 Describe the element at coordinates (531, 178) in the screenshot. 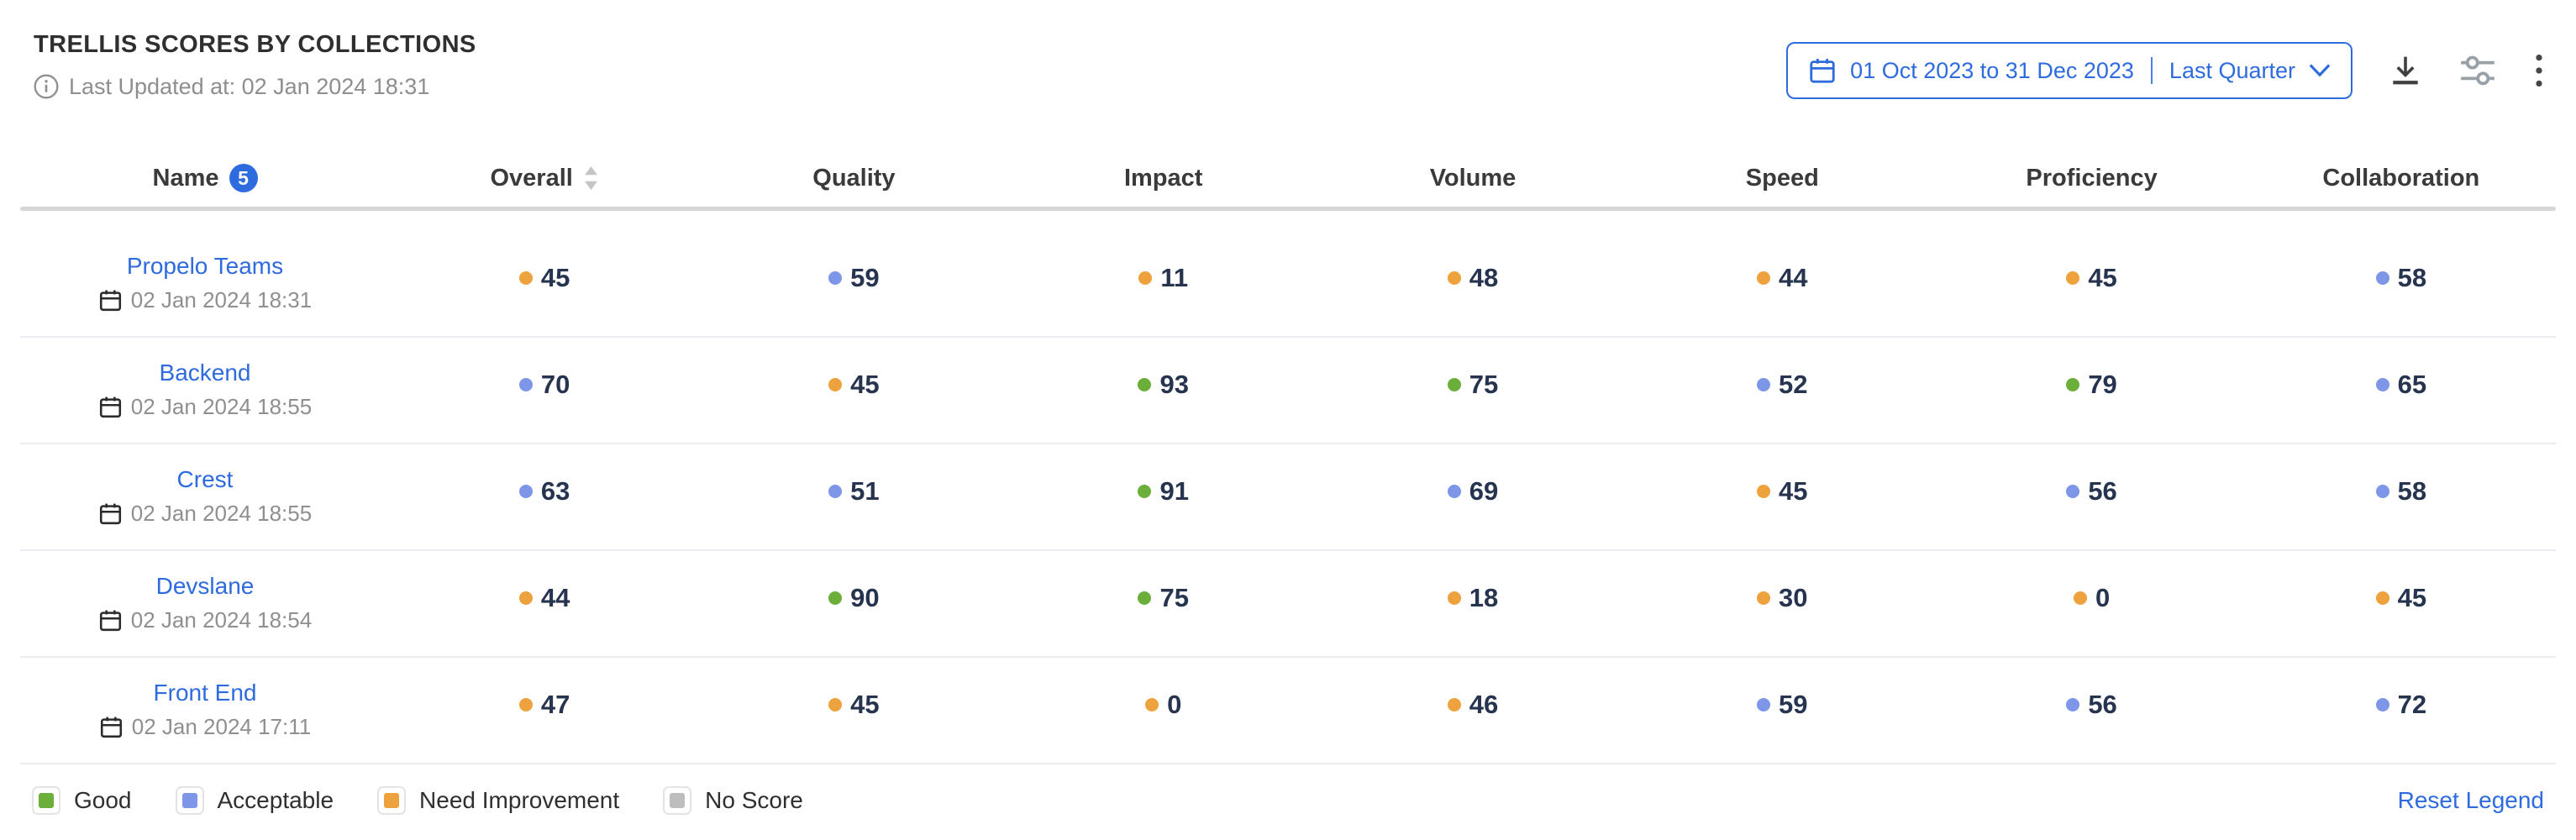

I see `column-label-overall: Overall` at that location.